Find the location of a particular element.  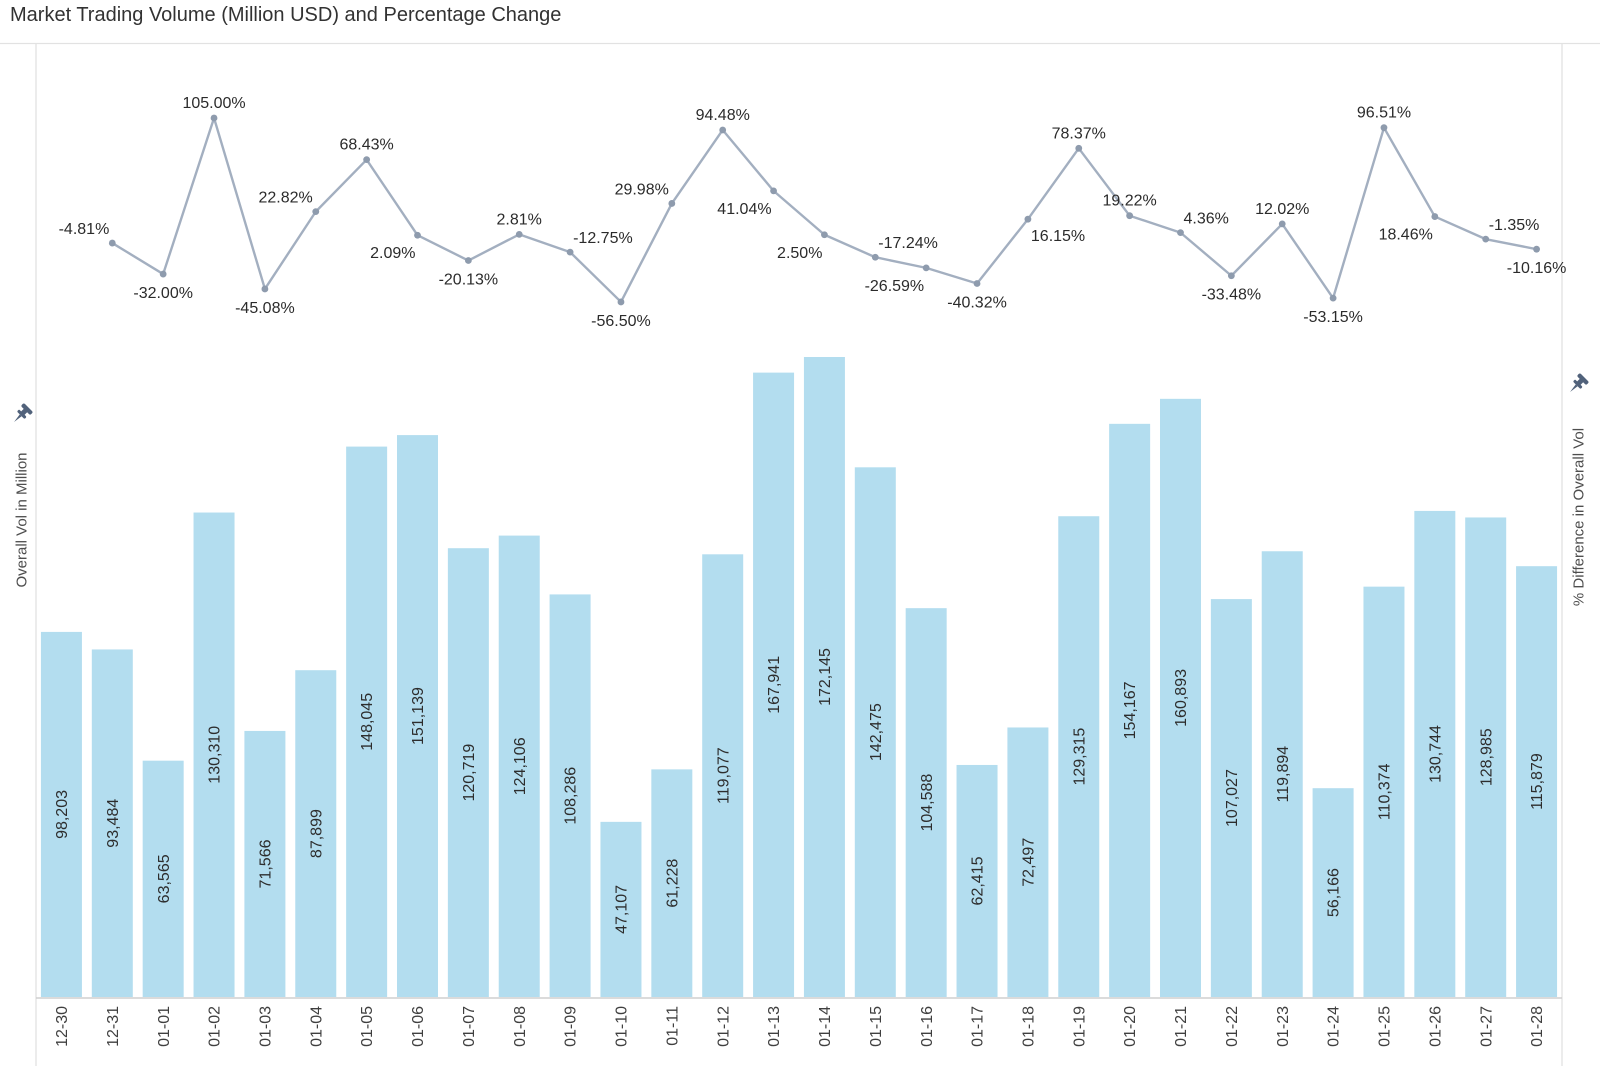

x-tick-label: 01-03 is located at coordinates (265, 1026).